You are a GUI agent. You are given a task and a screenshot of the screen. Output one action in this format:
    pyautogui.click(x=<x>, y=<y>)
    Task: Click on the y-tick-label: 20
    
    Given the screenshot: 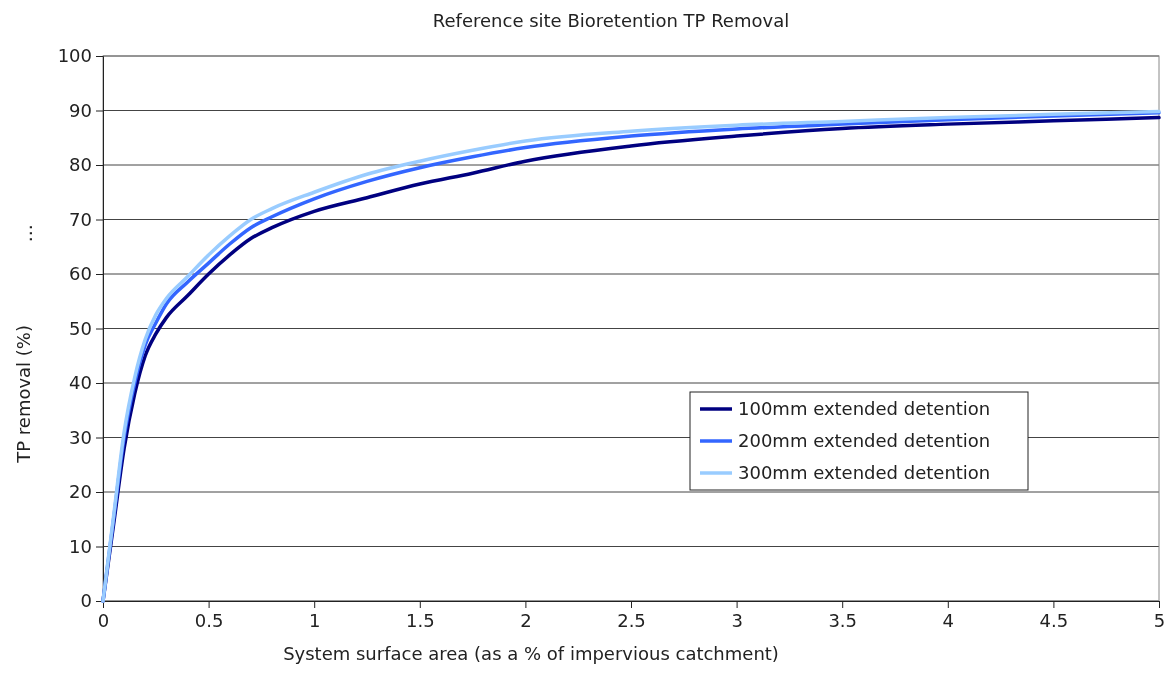 What is the action you would take?
    pyautogui.click(x=80, y=492)
    